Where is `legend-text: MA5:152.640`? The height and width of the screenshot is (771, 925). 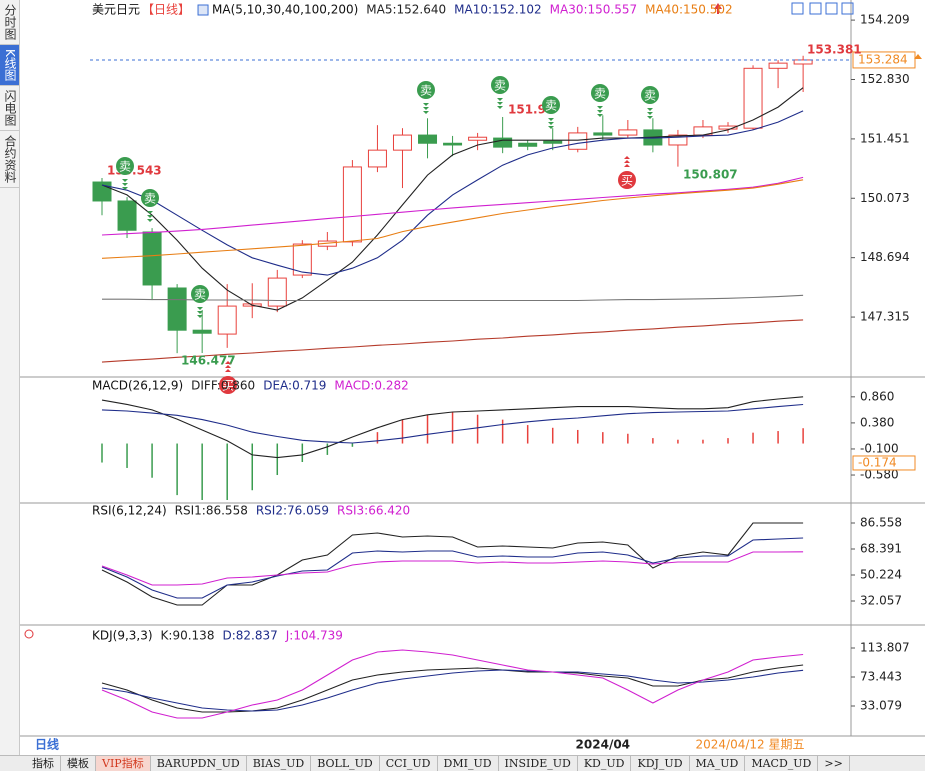 legend-text: MA5:152.640 is located at coordinates (406, 10).